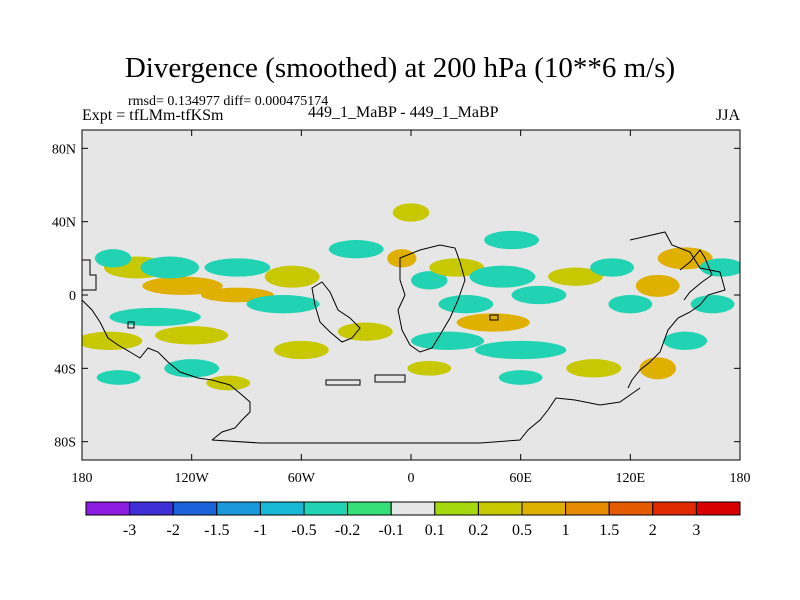 The height and width of the screenshot is (600, 800). What do you see at coordinates (696, 530) in the screenshot?
I see `colorbar-label-13: 3` at bounding box center [696, 530].